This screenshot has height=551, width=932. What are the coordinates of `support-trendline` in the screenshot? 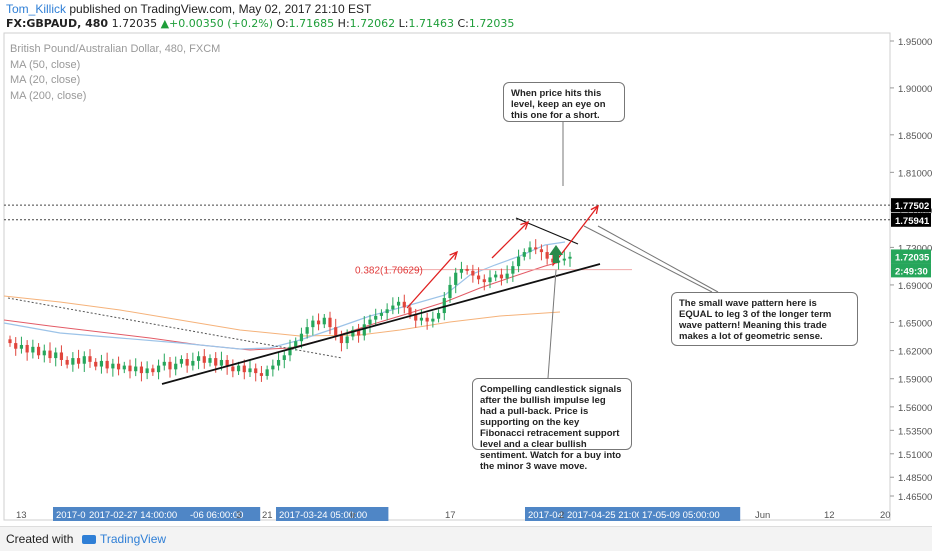 It's located at (381, 324).